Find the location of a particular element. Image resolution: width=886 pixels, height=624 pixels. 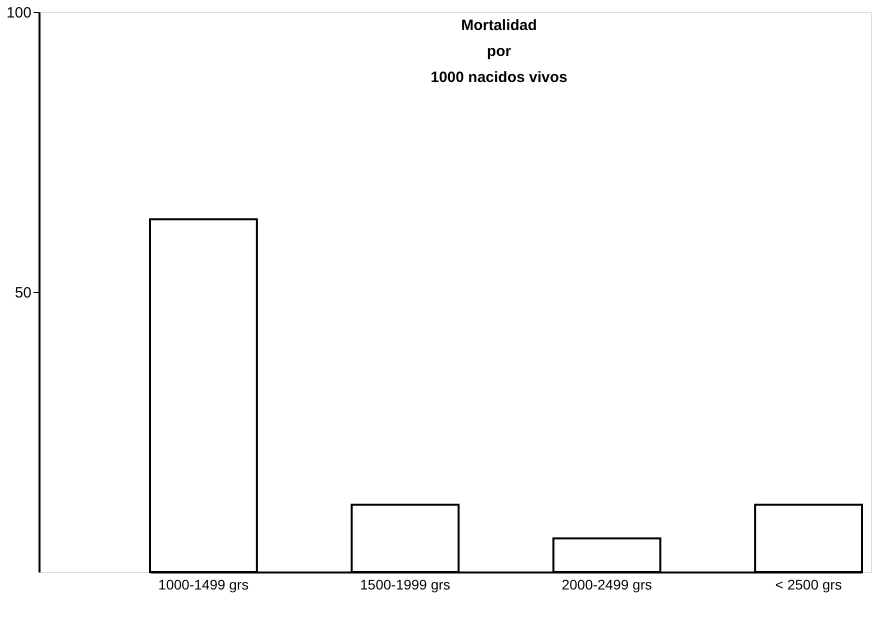

text: Mortalidad por 1000 nacidos vivos is located at coordinates (499, 51).